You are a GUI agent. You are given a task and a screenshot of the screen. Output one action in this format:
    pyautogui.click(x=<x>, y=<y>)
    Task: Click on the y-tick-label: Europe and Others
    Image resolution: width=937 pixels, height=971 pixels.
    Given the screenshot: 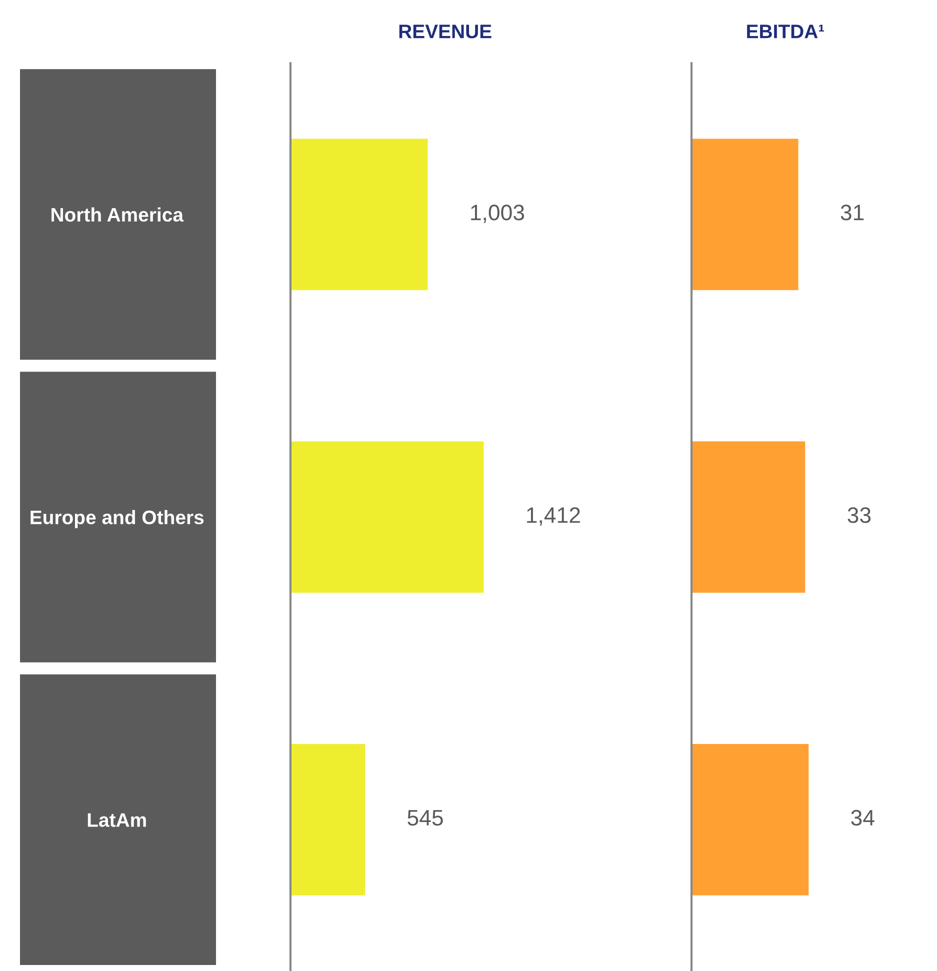 What is the action you would take?
    pyautogui.click(x=117, y=519)
    